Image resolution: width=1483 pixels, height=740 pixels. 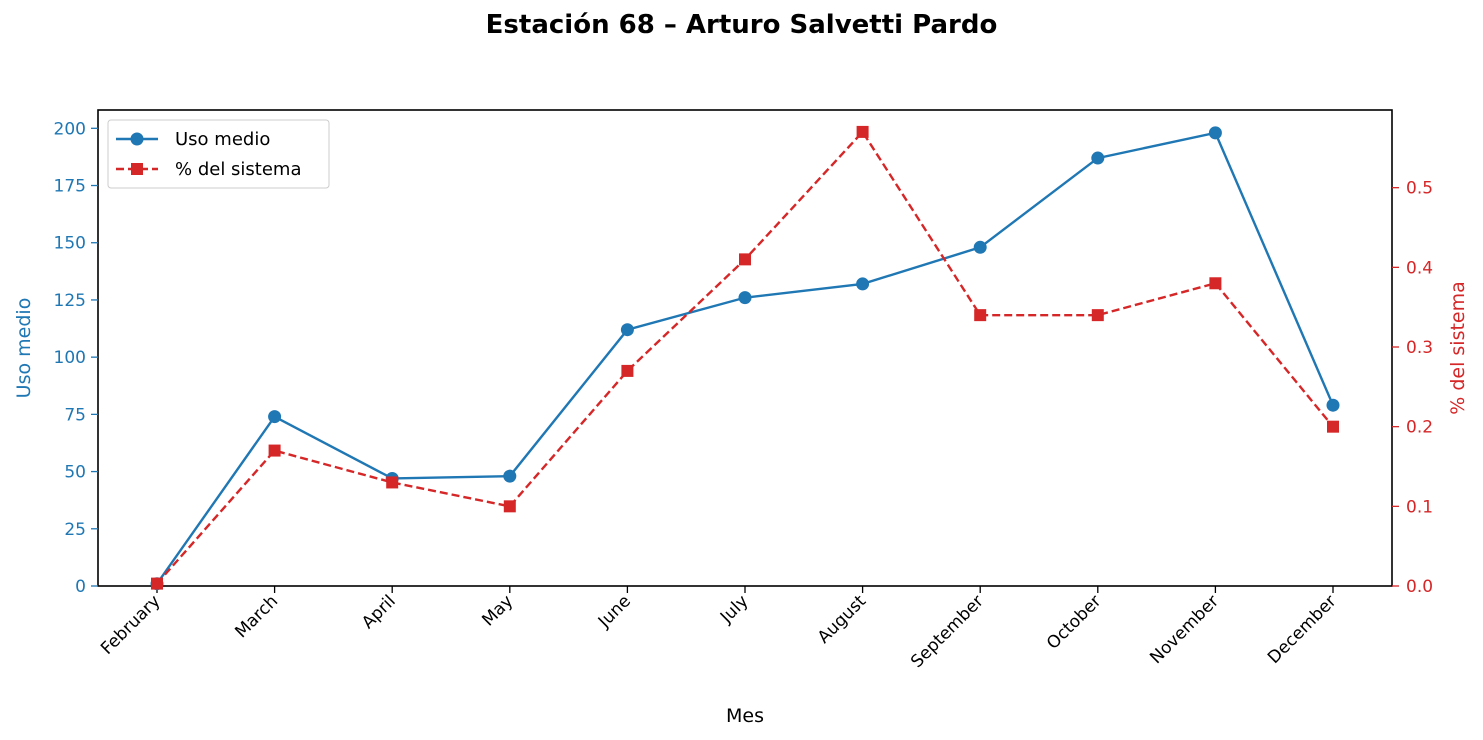 I want to click on right-tick-label: 0.1, so click(x=1419, y=507).